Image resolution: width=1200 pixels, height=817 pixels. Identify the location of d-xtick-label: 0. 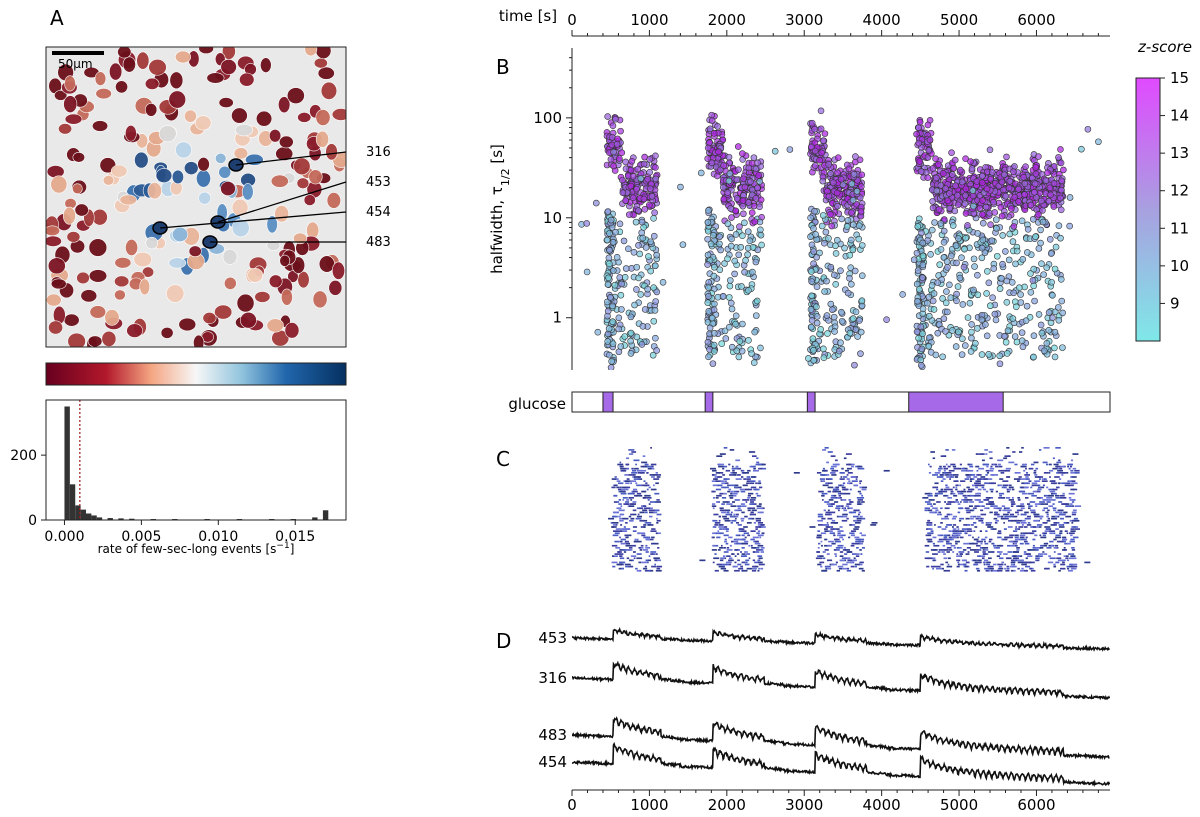
(572, 805).